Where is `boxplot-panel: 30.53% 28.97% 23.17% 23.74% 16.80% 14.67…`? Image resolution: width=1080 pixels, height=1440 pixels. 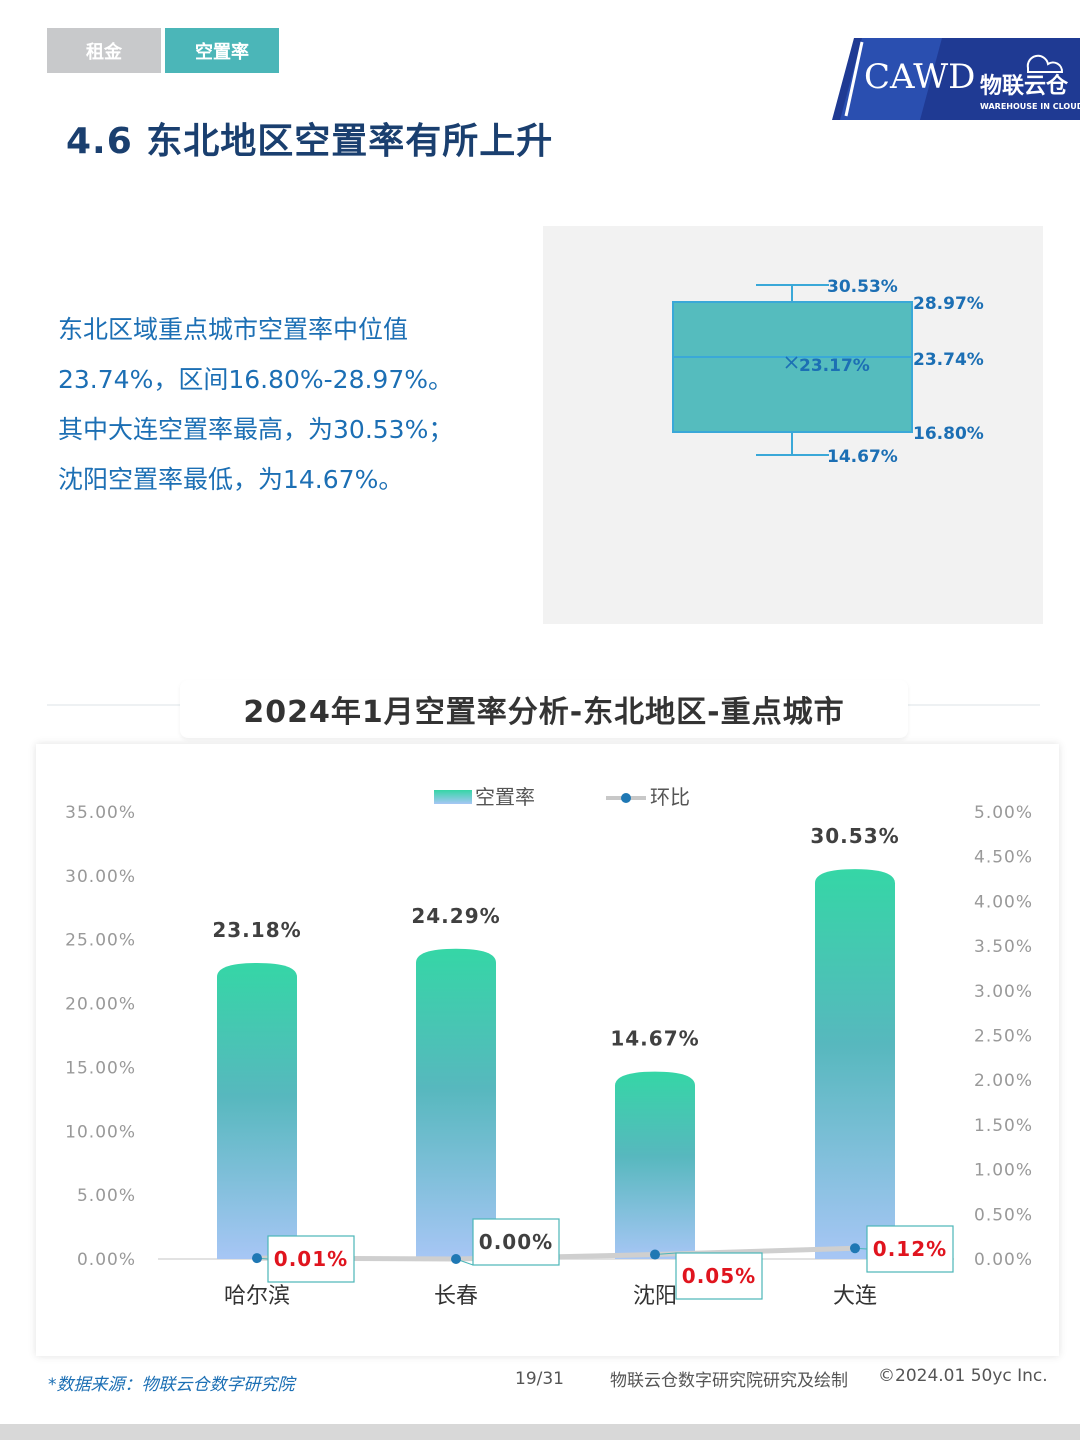
boxplot-panel: 30.53% 28.97% 23.17% 23.74% 16.80% 14.67… is located at coordinates (793, 425).